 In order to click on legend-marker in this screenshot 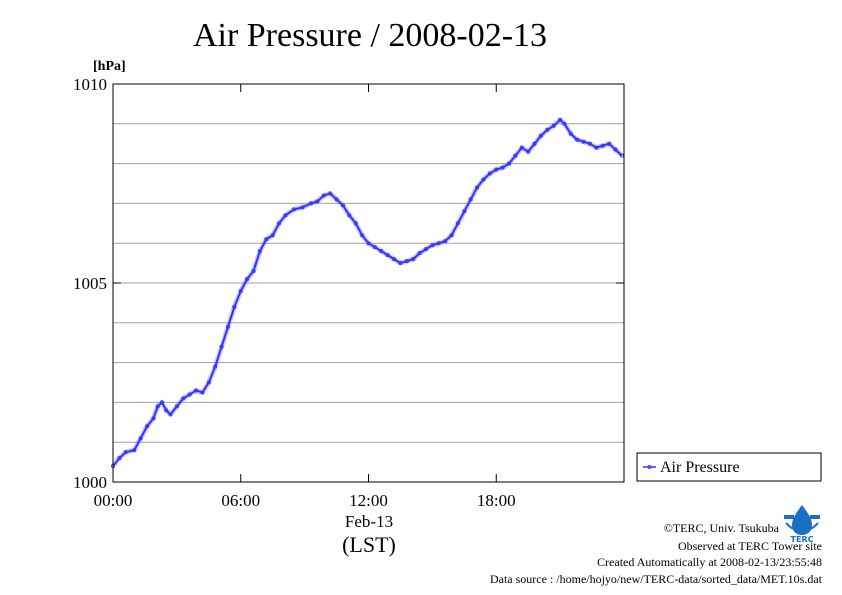, I will do `click(649, 466)`.